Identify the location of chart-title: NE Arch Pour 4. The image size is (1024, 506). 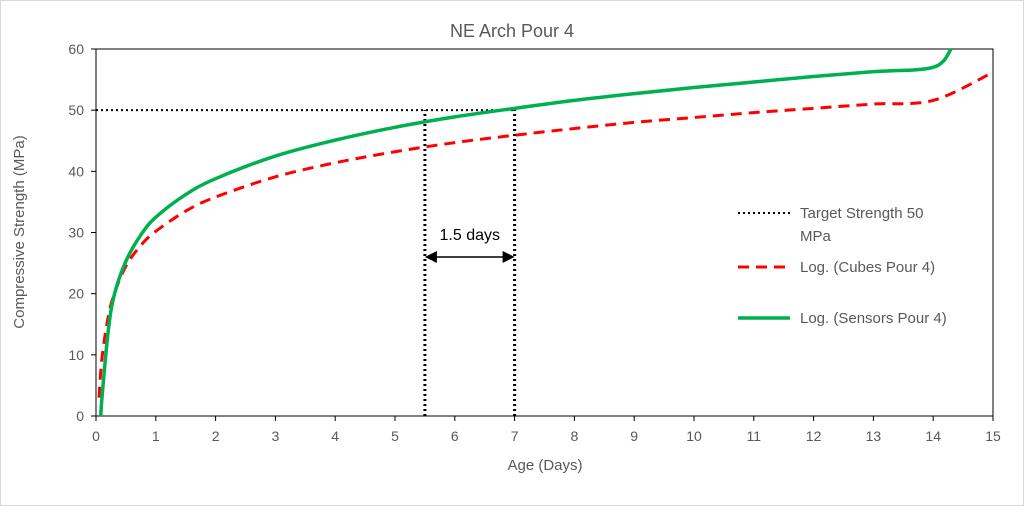
(512, 31).